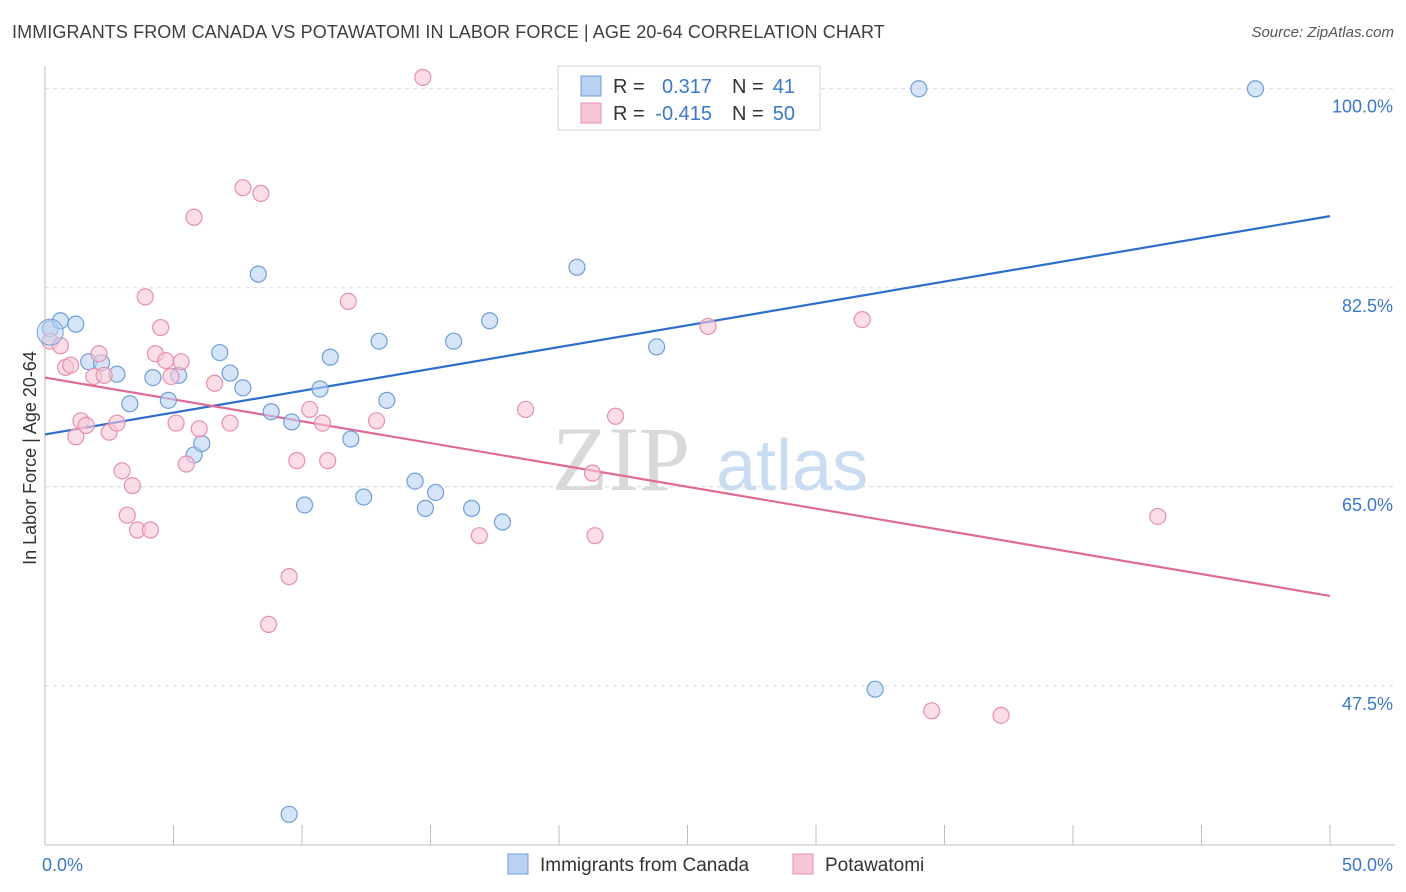  I want to click on series-legend: Immigrants from Canada Potawatomi, so click(715, 864).